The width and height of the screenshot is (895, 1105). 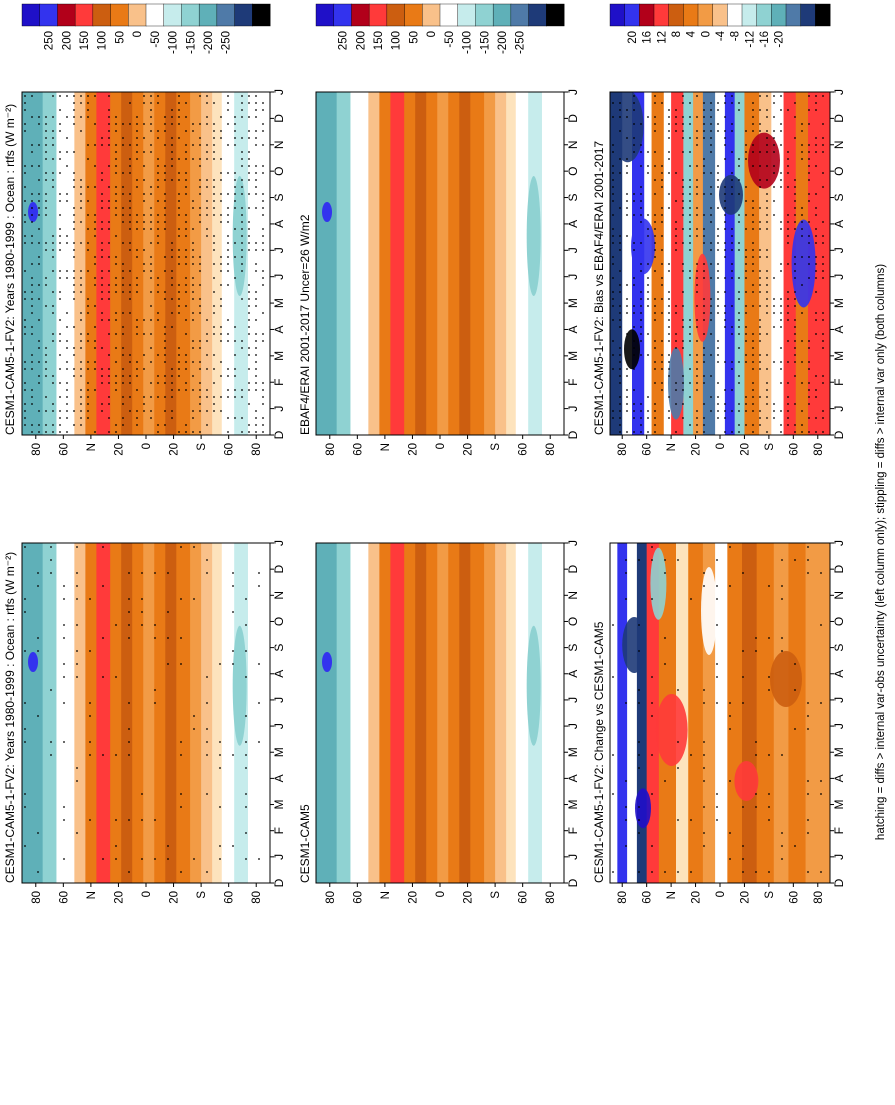 I want to click on x-tick-label-p11-8: A, so click(x=279, y=224).